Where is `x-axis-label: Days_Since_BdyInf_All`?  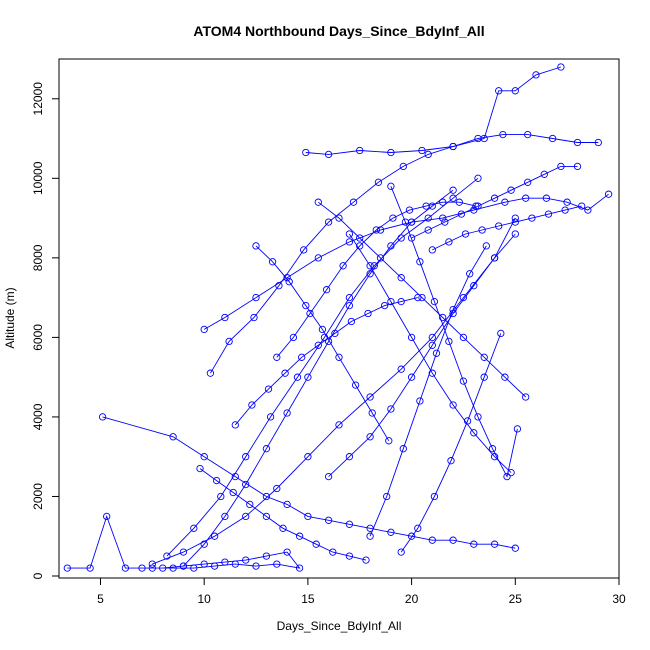
x-axis-label: Days_Since_BdyInf_All is located at coordinates (339, 626).